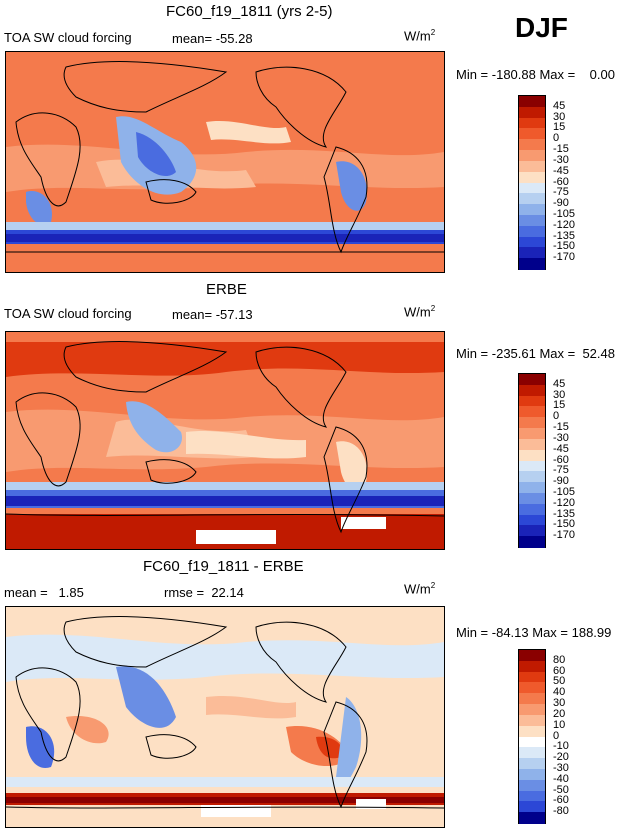 The height and width of the screenshot is (833, 644). Describe the element at coordinates (212, 38) in the screenshot. I see `mean-value: mean= -55.28` at that location.